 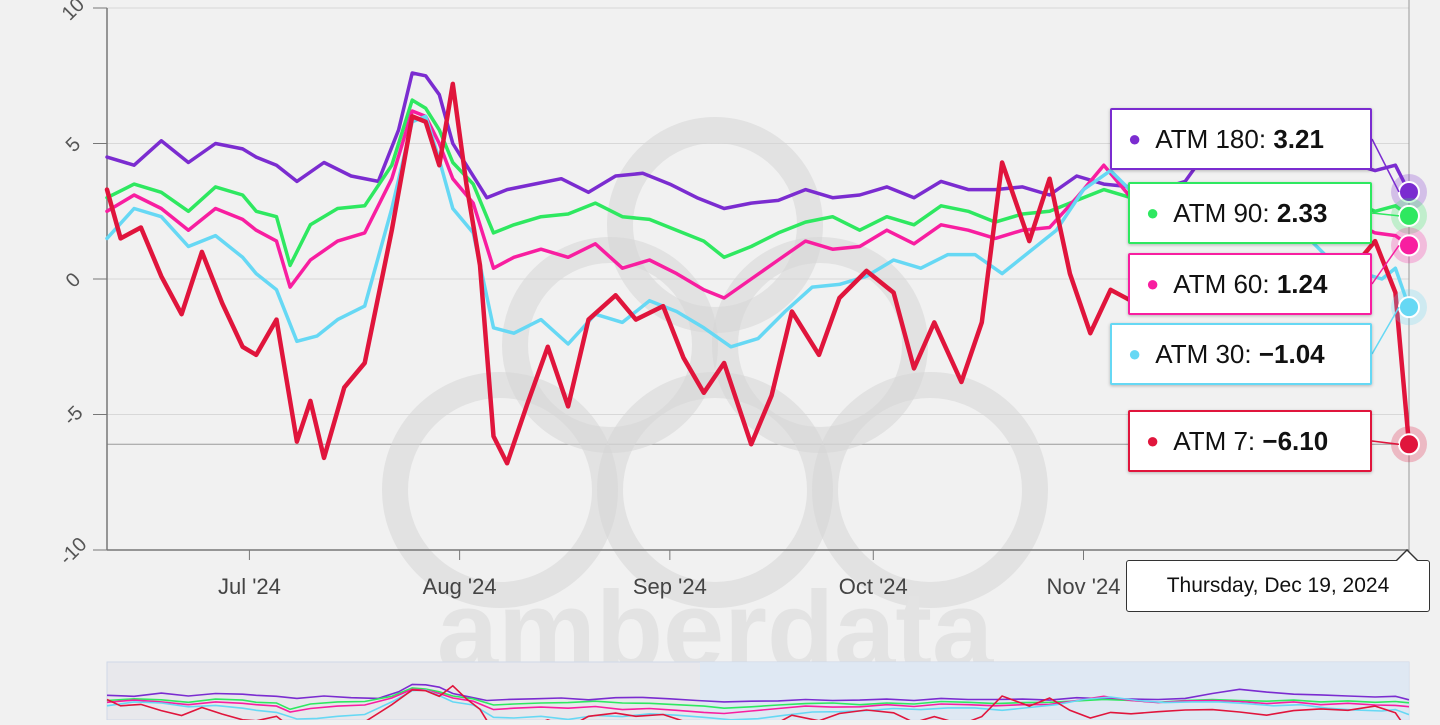 I want to click on tooltip-series-name: ATM 180:, so click(x=1214, y=138).